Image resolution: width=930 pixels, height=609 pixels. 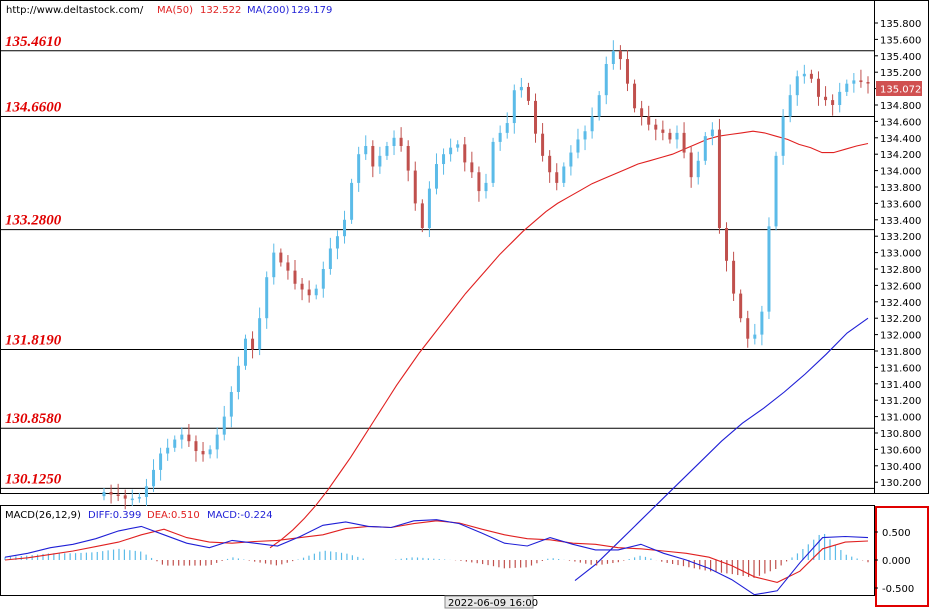 I want to click on price-tick-label: 135.200, so click(x=900, y=73).